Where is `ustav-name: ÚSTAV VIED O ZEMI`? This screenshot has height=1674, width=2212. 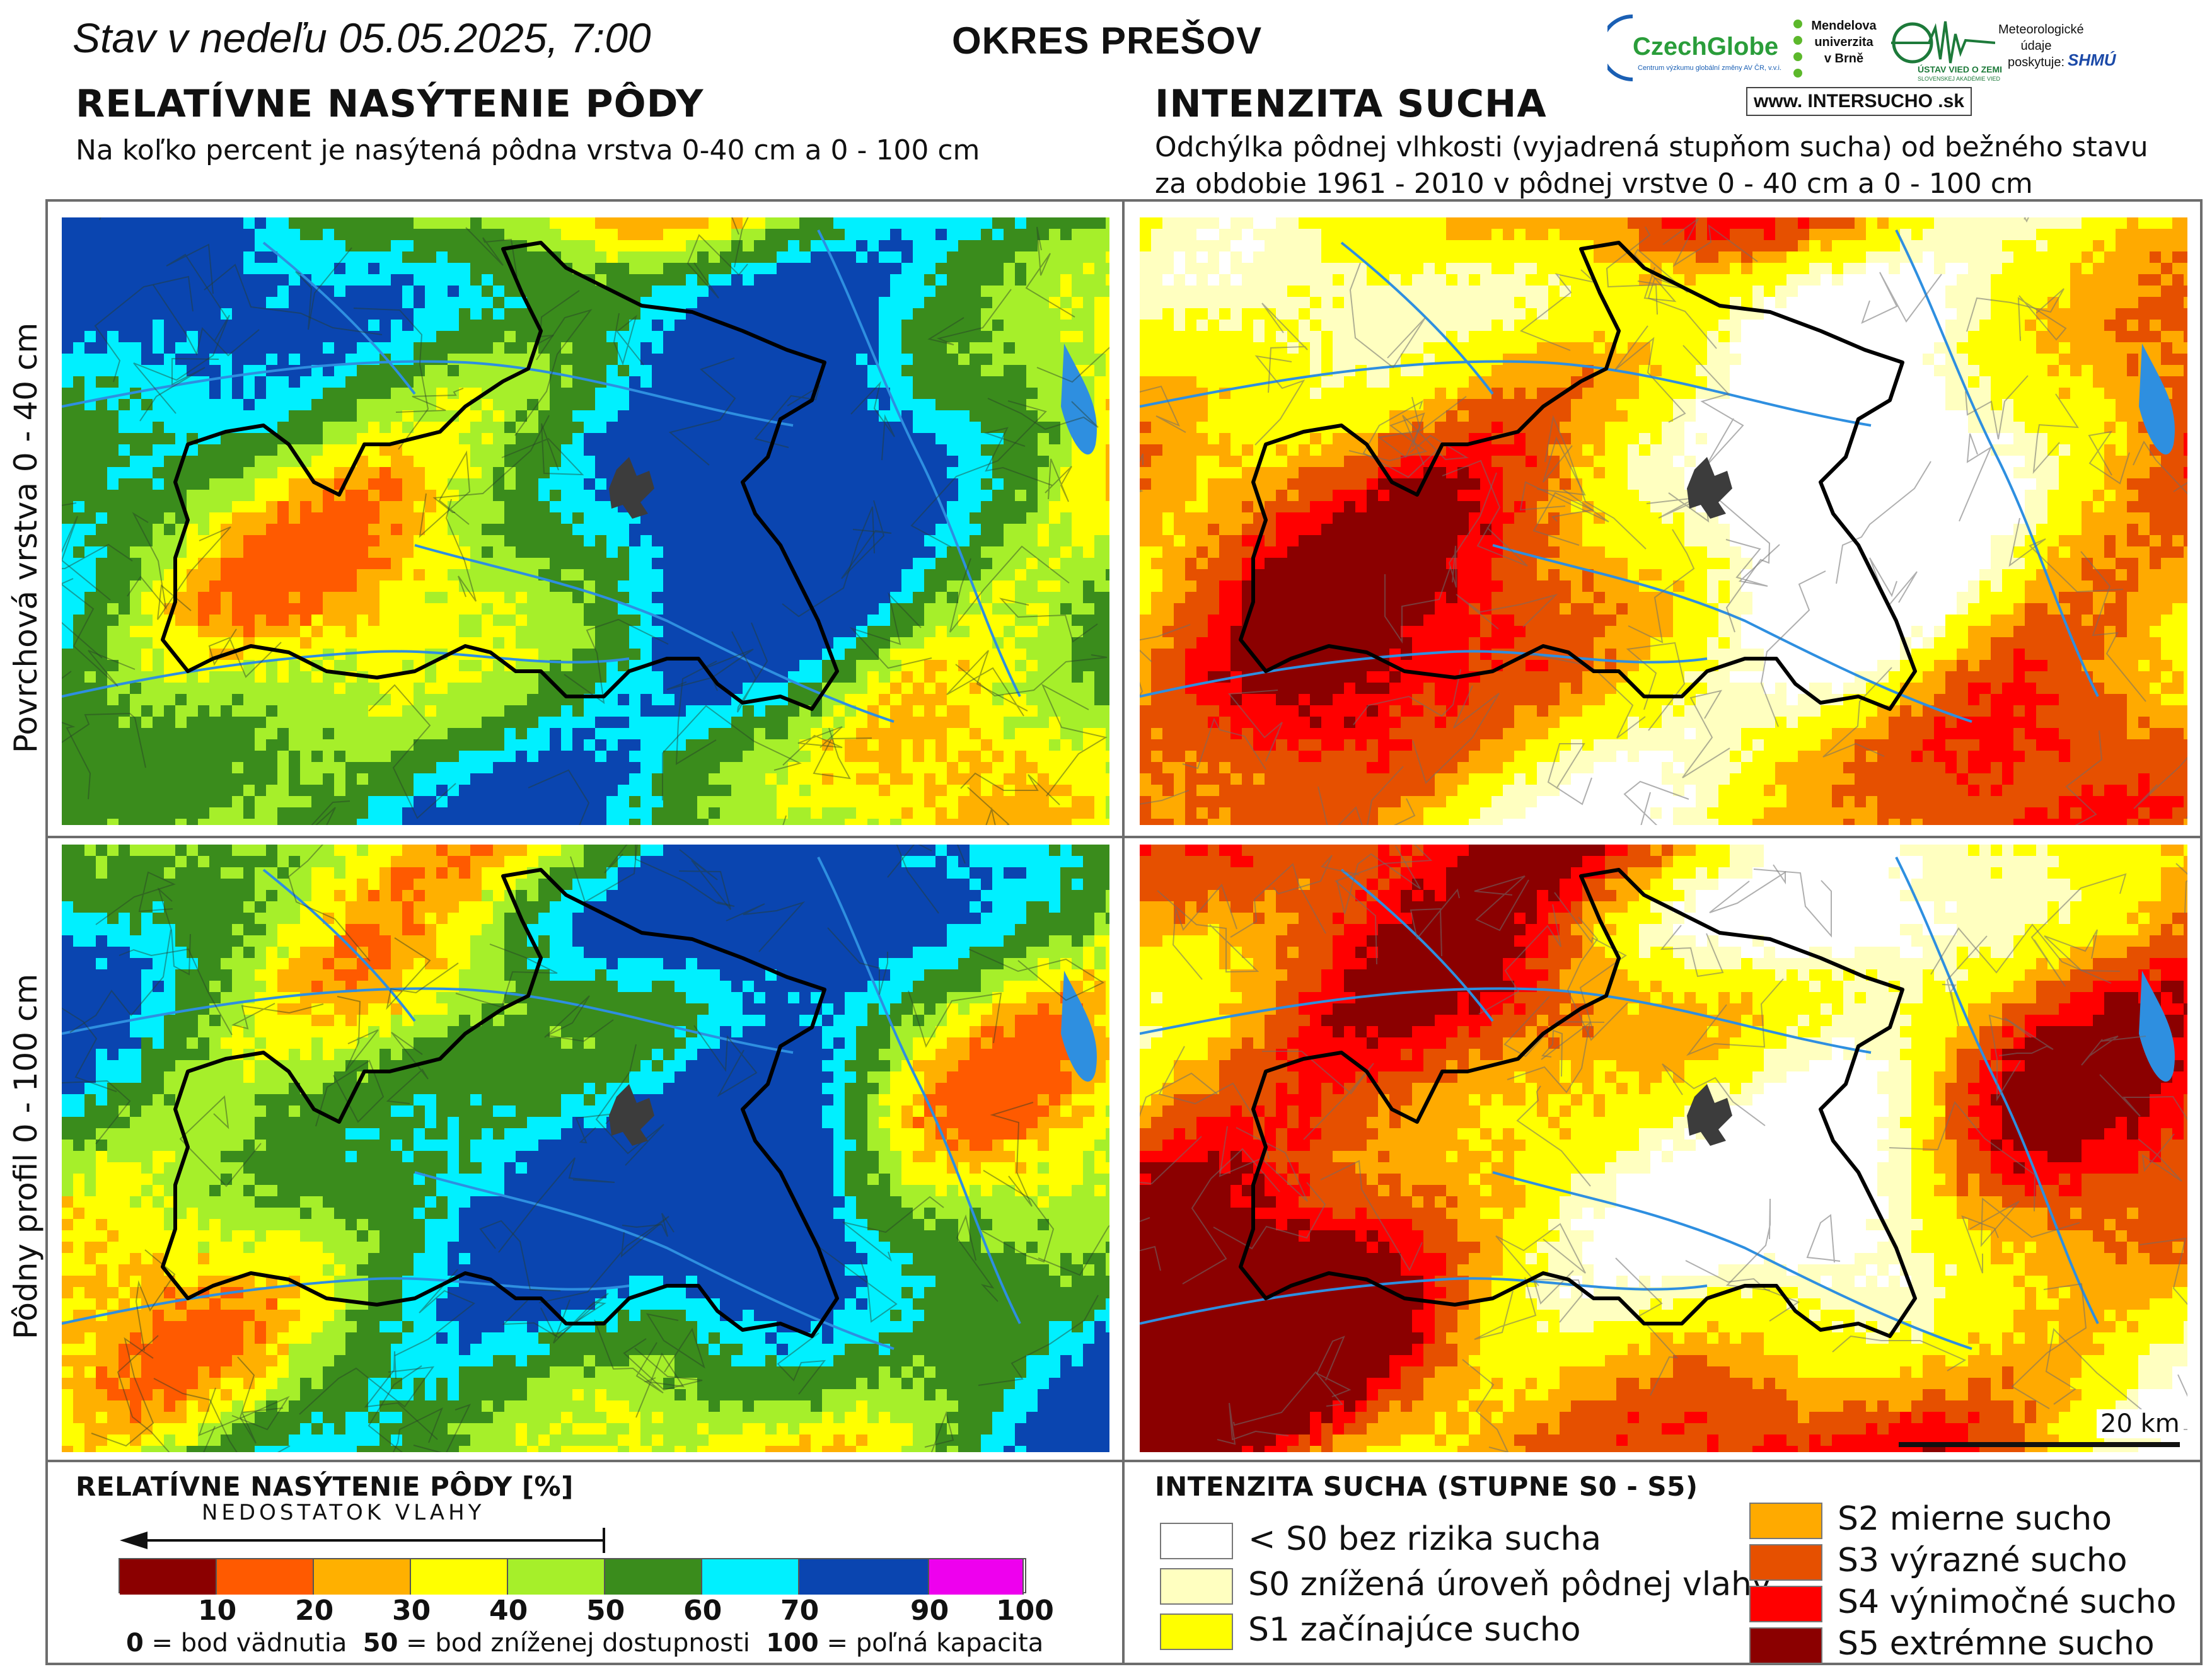 ustav-name: ÚSTAV VIED O ZEMI is located at coordinates (1960, 69).